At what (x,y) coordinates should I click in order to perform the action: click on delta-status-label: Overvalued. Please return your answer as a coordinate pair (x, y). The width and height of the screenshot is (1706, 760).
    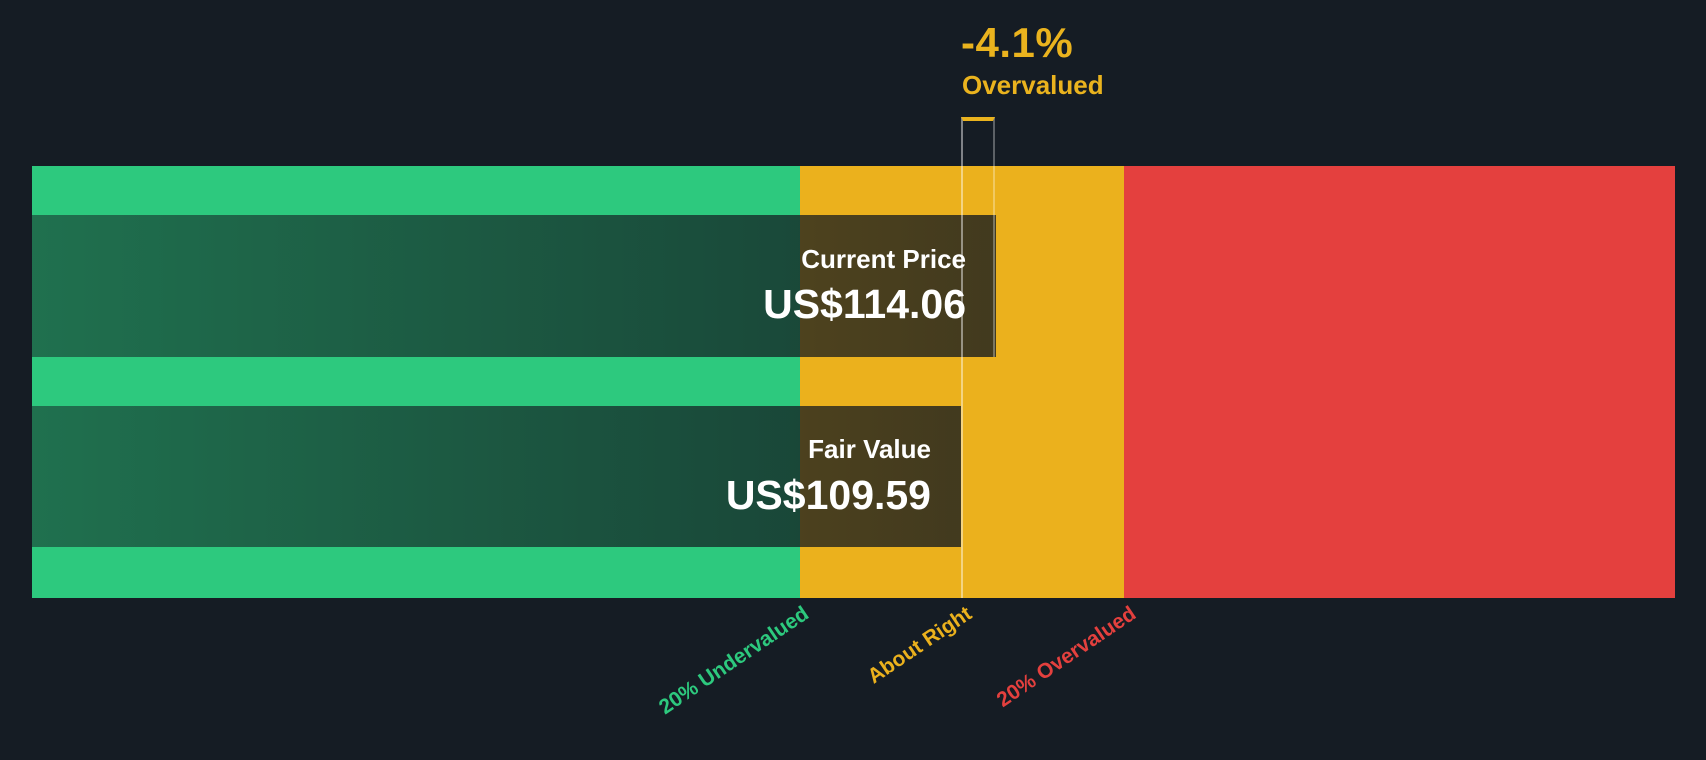
    Looking at the image, I should click on (1033, 85).